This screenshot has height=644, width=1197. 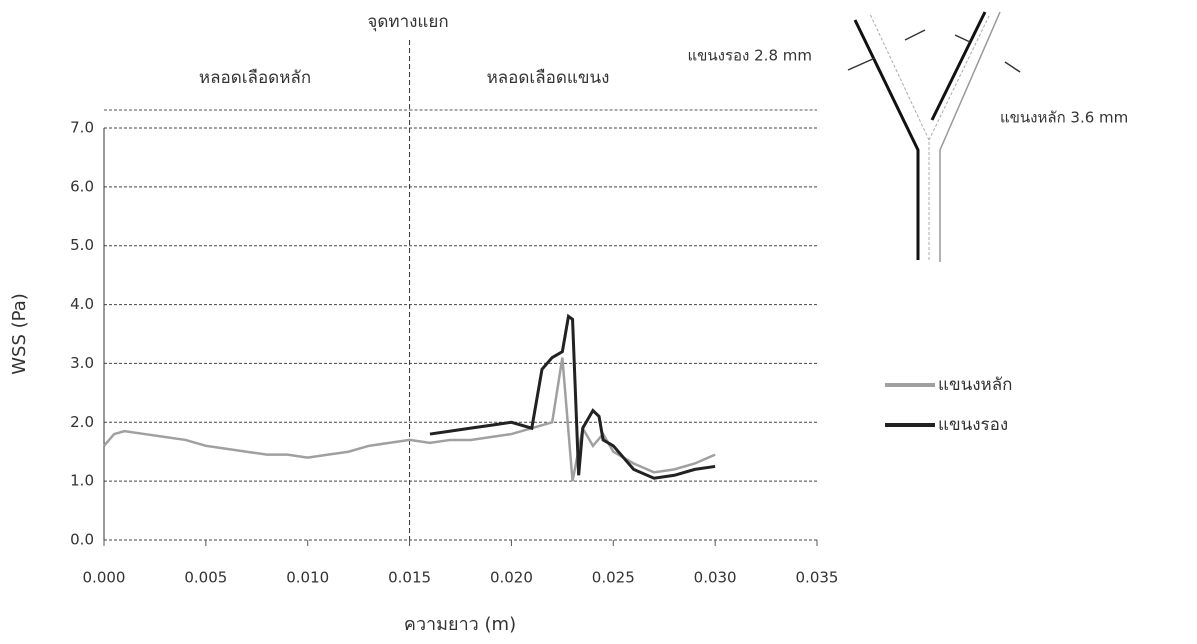 What do you see at coordinates (975, 385) in the screenshot?
I see `legend-label: แขนงหลัก` at bounding box center [975, 385].